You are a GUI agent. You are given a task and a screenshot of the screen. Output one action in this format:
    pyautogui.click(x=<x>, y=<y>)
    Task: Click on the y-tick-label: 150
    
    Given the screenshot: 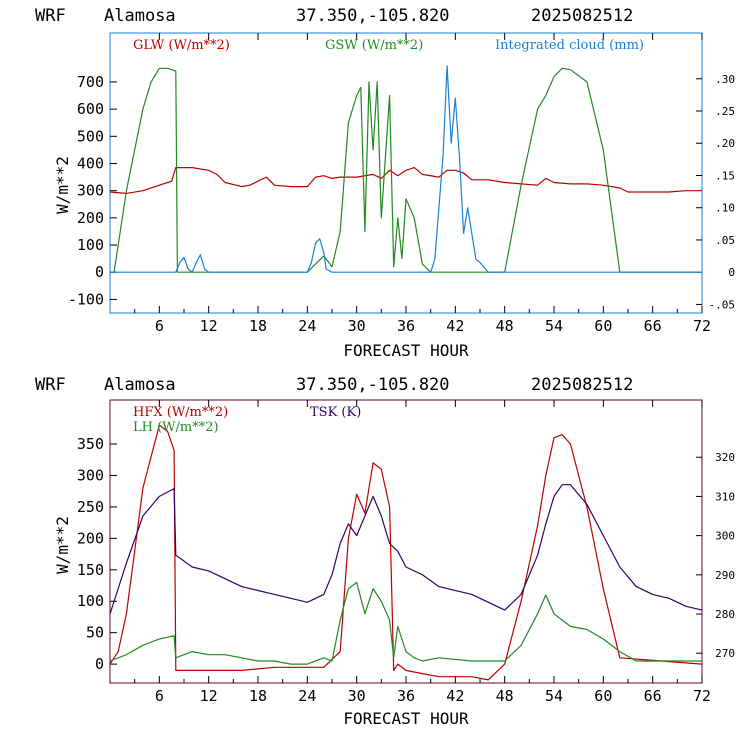 What is the action you would take?
    pyautogui.click(x=90, y=570)
    